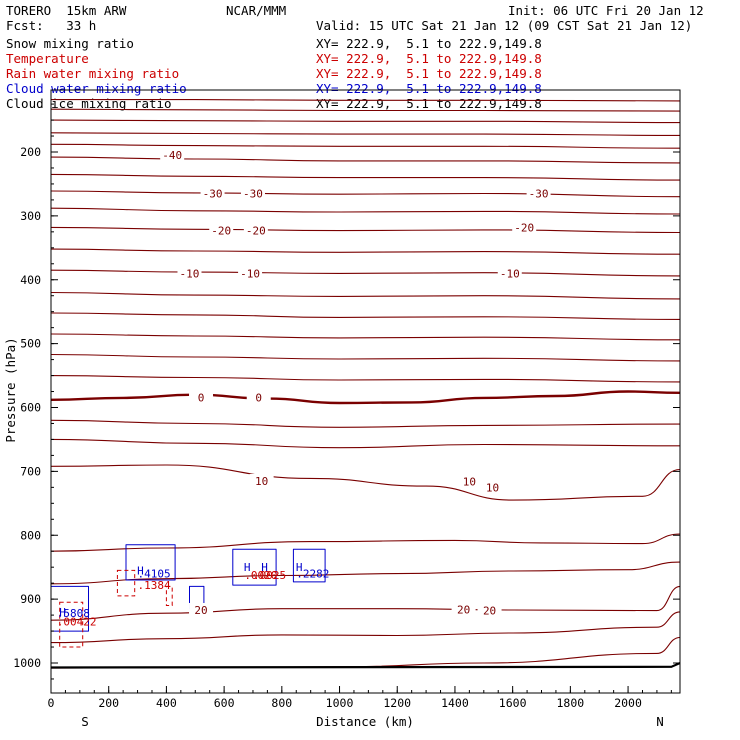 This screenshot has width=740, height=740. What do you see at coordinates (51, 25) in the screenshot?
I see `forecast-hour: Fcst: 33 h` at bounding box center [51, 25].